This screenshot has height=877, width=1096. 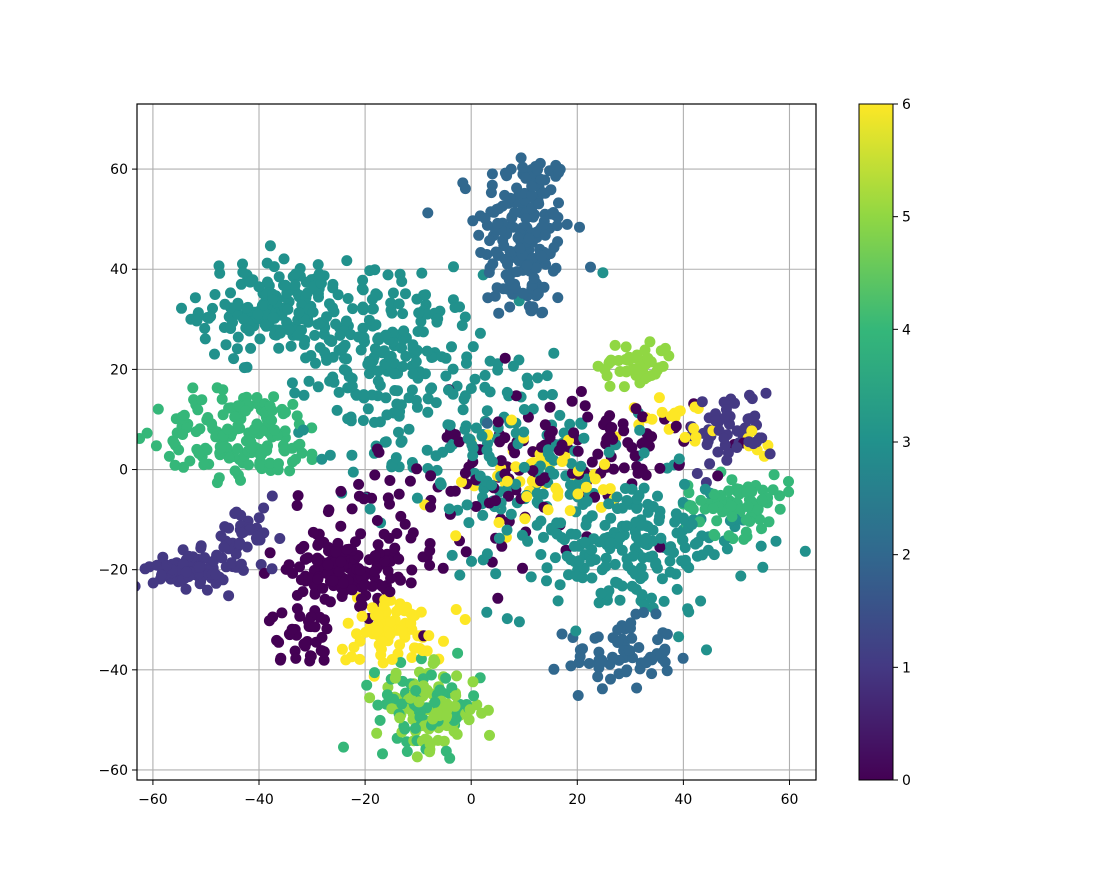 I want to click on colorbar-tick-label: 6, so click(x=906, y=105).